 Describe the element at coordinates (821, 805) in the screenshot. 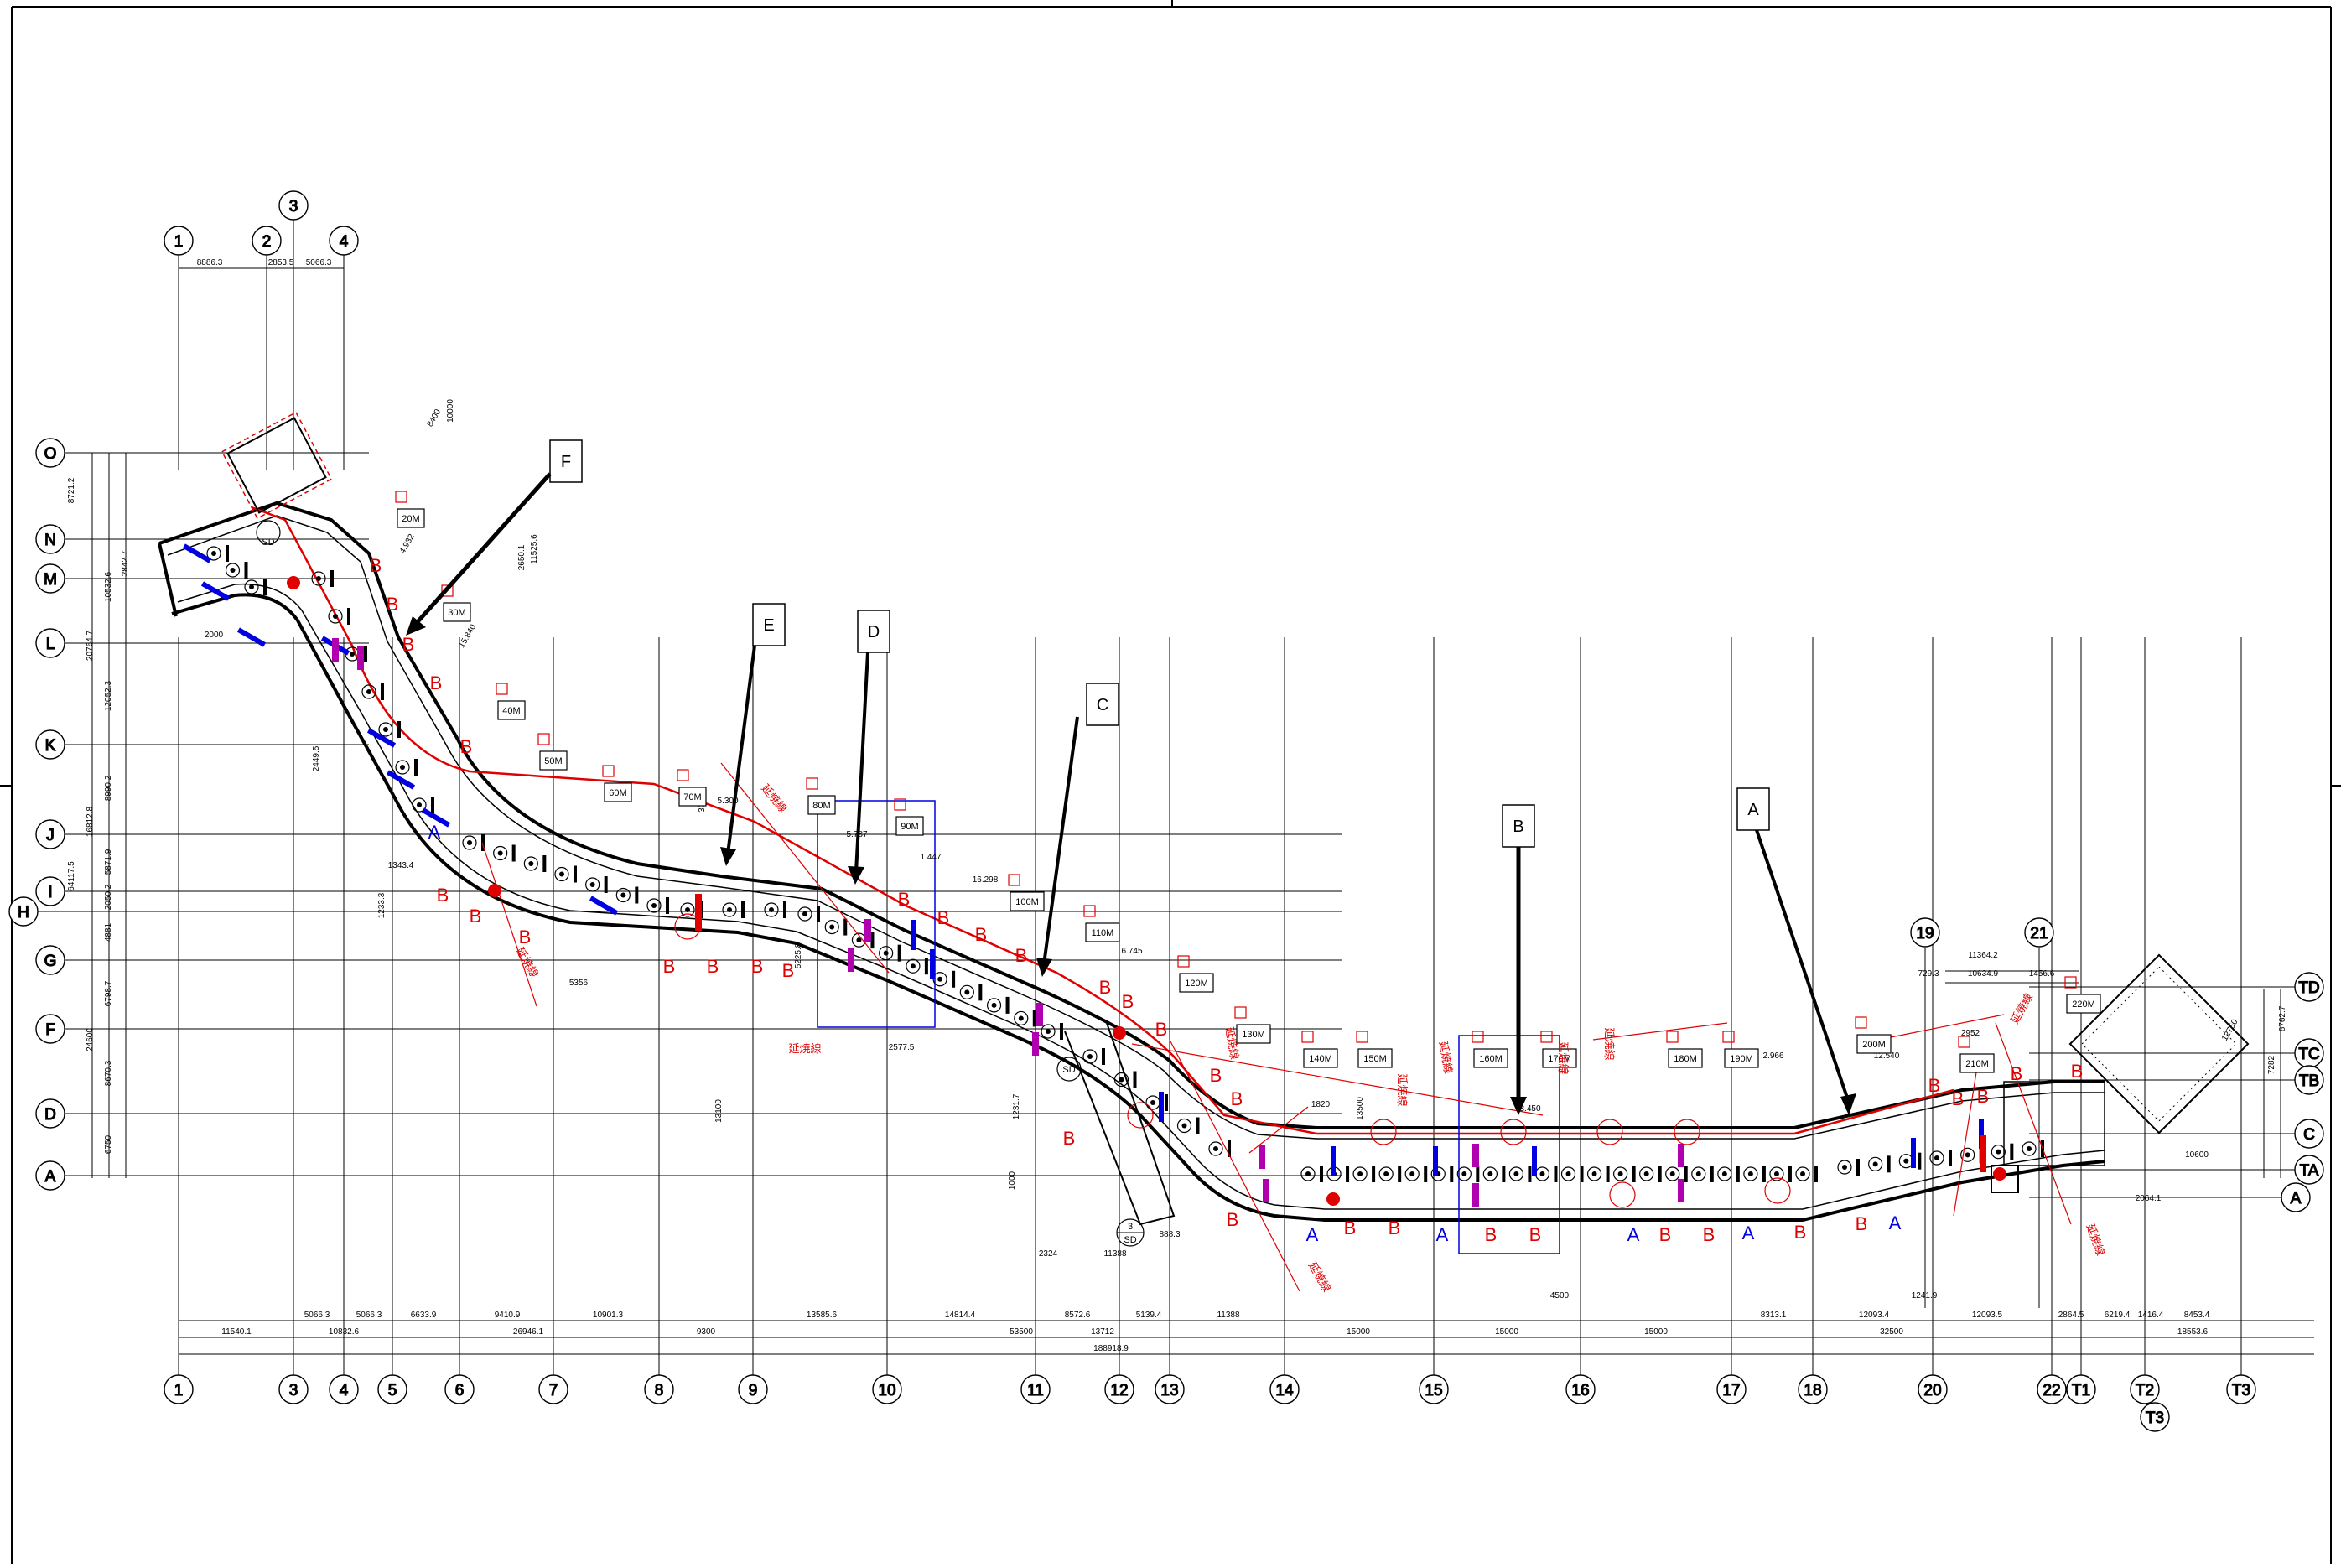

I see `distance-marker-80M-box` at that location.